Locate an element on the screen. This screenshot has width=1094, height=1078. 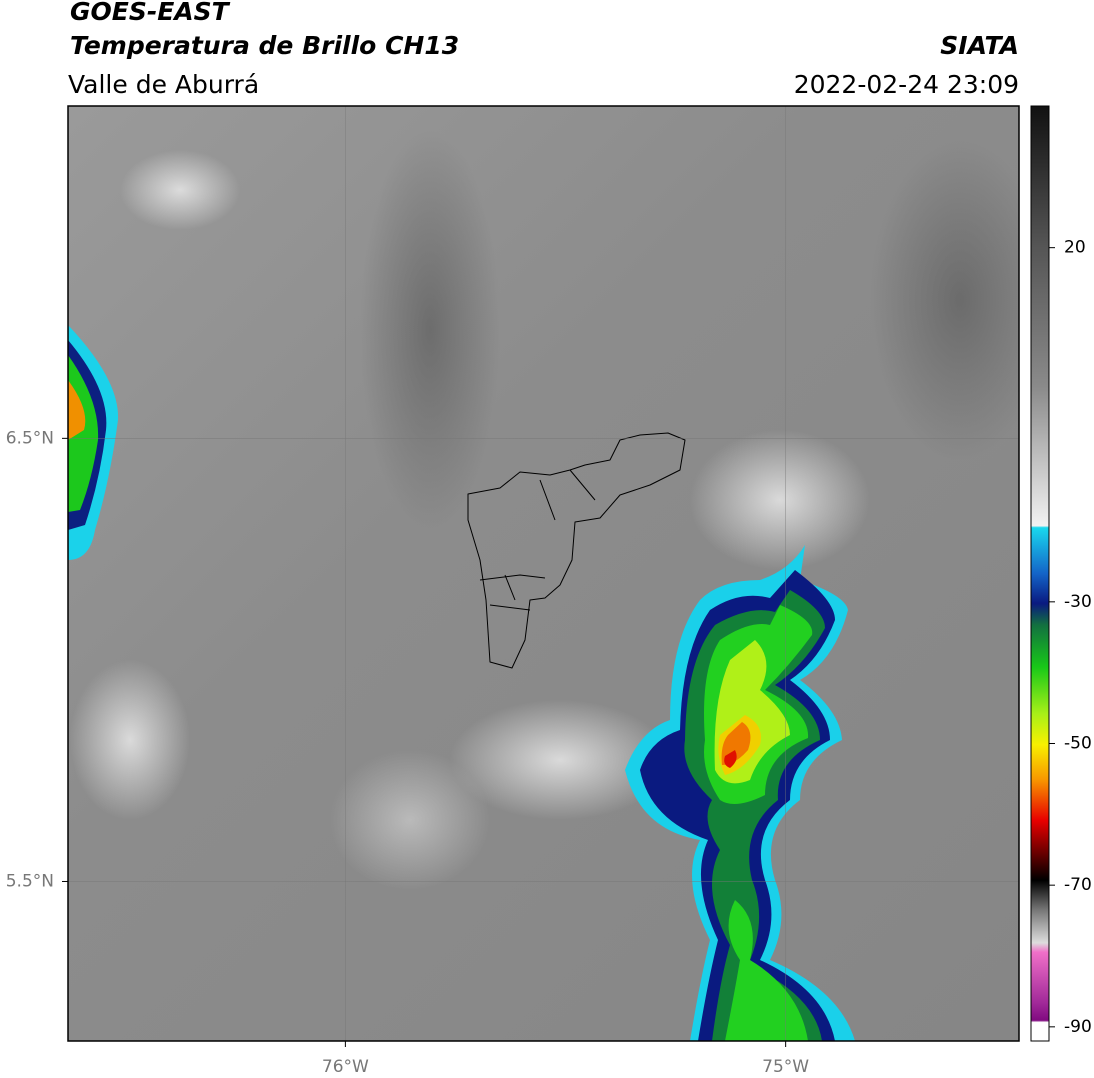
colorbar-tick-label: -50 is located at coordinates (1078, 744).